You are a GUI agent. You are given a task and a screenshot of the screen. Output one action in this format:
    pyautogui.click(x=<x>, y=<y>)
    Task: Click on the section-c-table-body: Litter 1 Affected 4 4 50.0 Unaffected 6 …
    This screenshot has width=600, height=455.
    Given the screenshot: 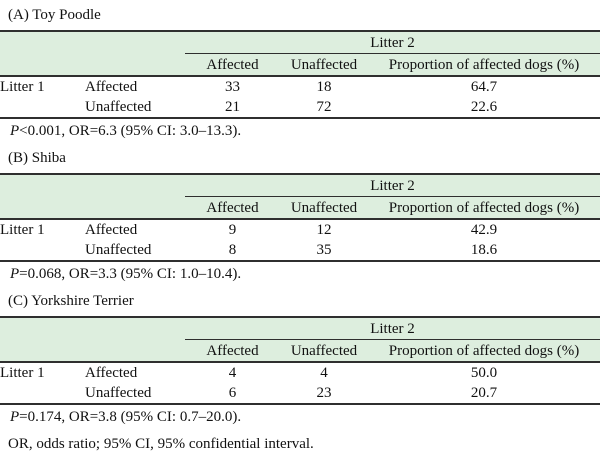 What is the action you would take?
    pyautogui.click(x=300, y=383)
    